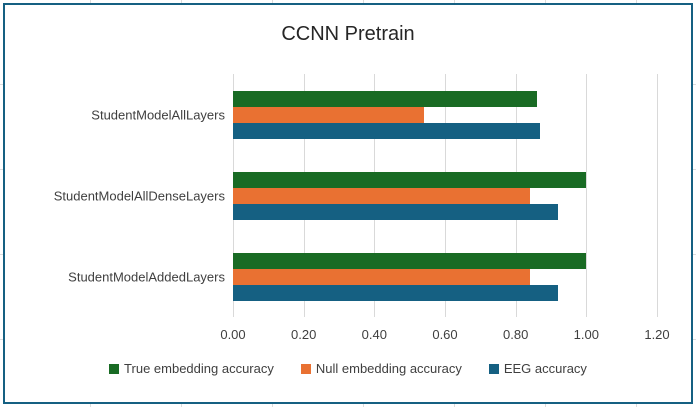  What do you see at coordinates (545, 368) in the screenshot?
I see `legend-label: EEG accuracy` at bounding box center [545, 368].